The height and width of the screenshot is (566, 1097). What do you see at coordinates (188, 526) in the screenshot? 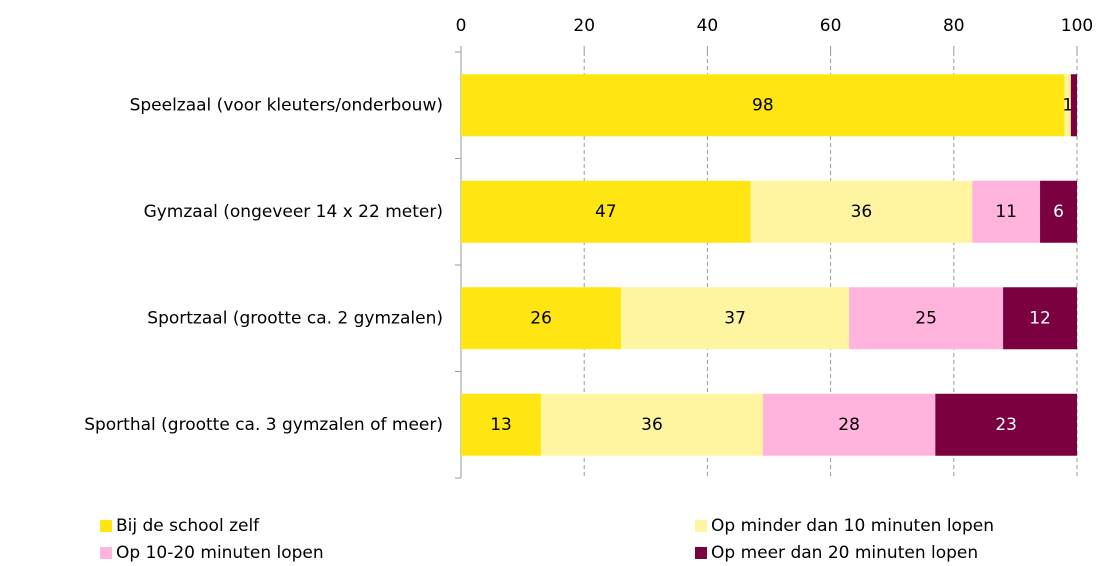
I see `legend-label: Bij de school zelf` at bounding box center [188, 526].